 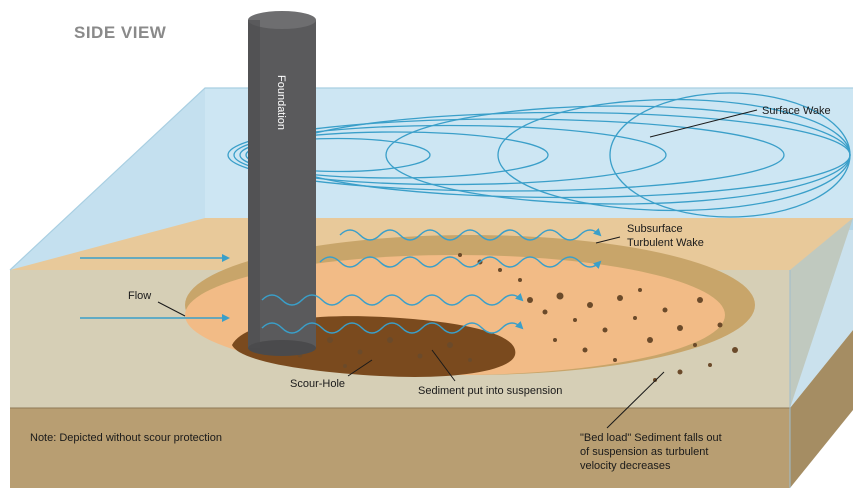 What do you see at coordinates (282, 183) in the screenshot?
I see `foundation-pile` at bounding box center [282, 183].